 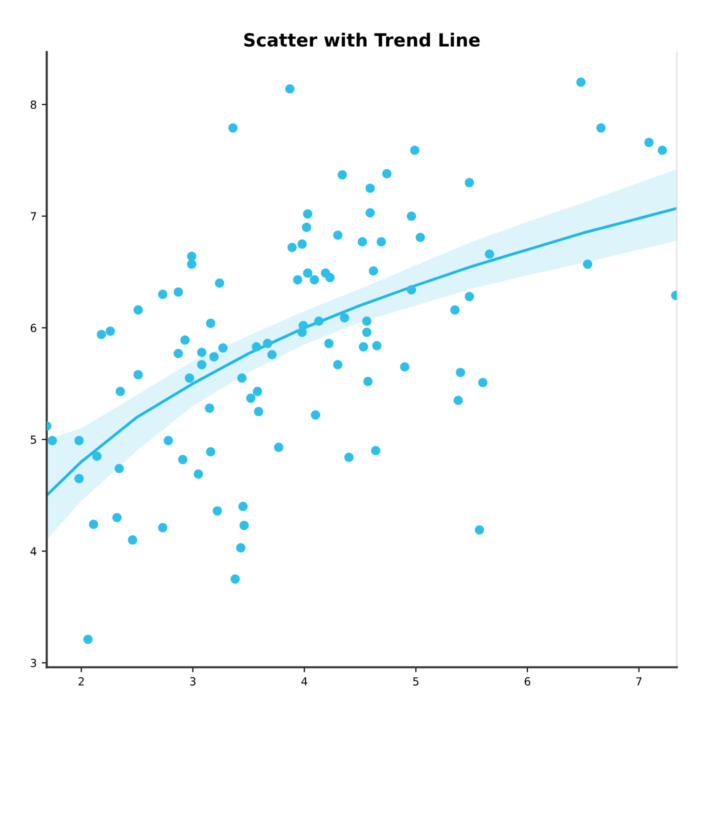 I want to click on x-tick-label: 2, so click(x=81, y=681).